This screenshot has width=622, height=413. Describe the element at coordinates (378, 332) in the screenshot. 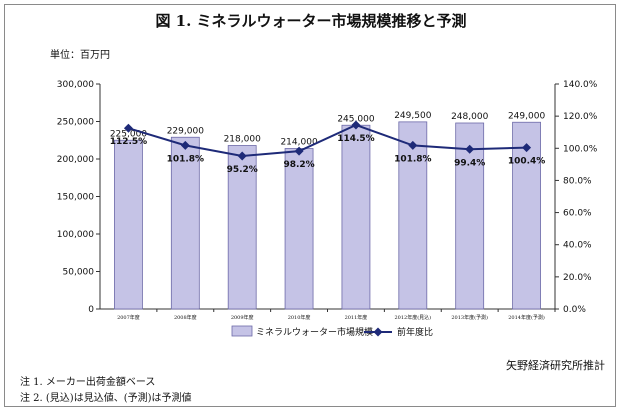

I see `legend-line-marker` at that location.